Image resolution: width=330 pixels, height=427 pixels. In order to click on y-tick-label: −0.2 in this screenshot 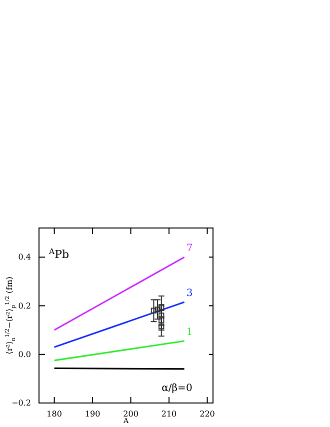, I will do `click(21, 403)`.